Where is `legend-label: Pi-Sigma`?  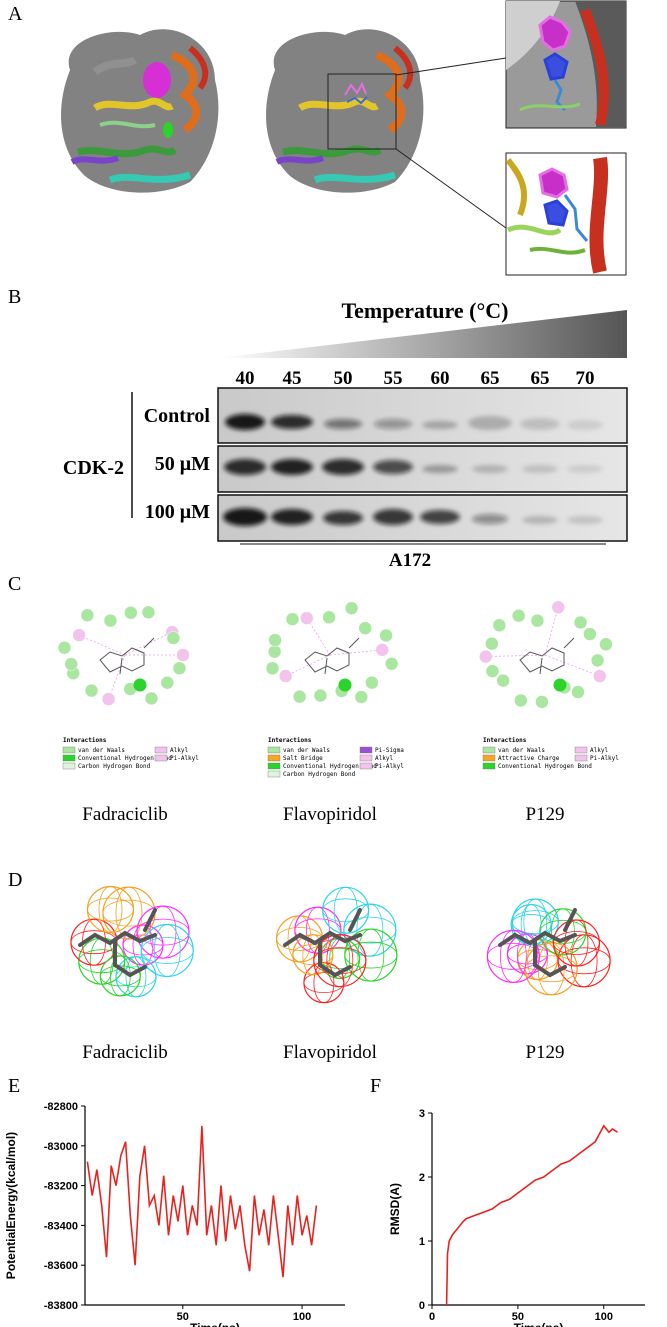 legend-label: Pi-Sigma is located at coordinates (389, 750).